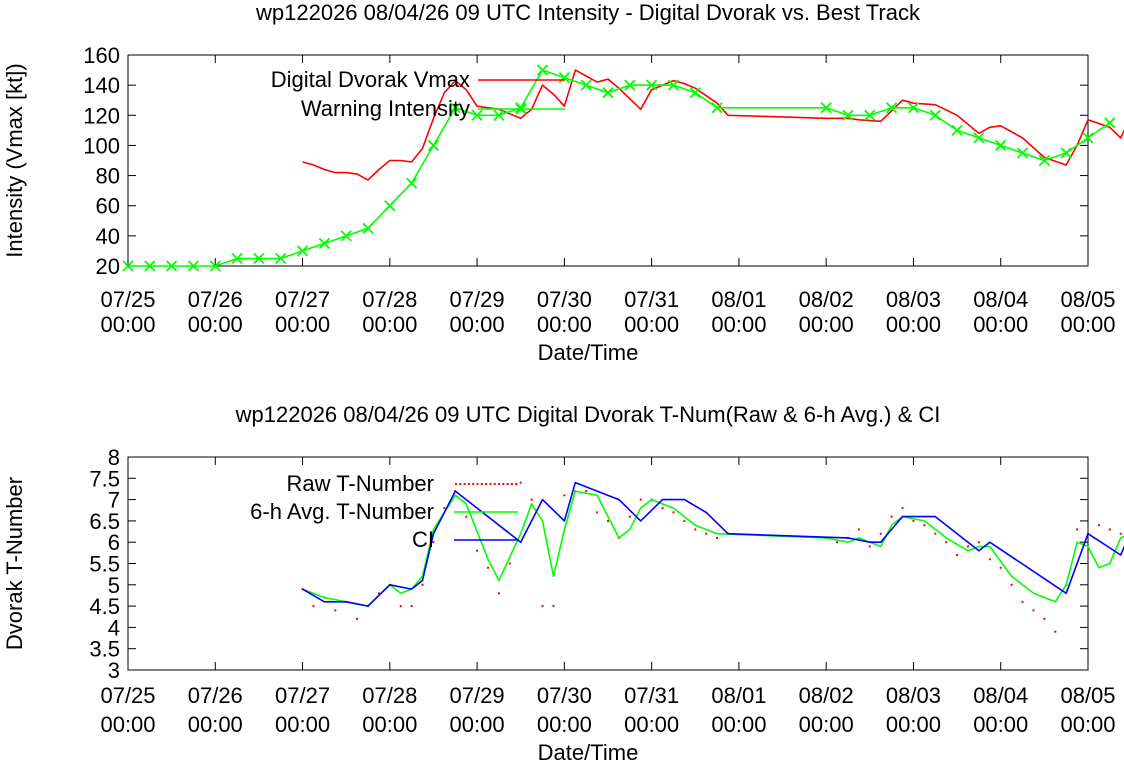 The height and width of the screenshot is (771, 1124). Describe the element at coordinates (588, 352) in the screenshot. I see `chart1-x-axis-label: Date/Time` at that location.